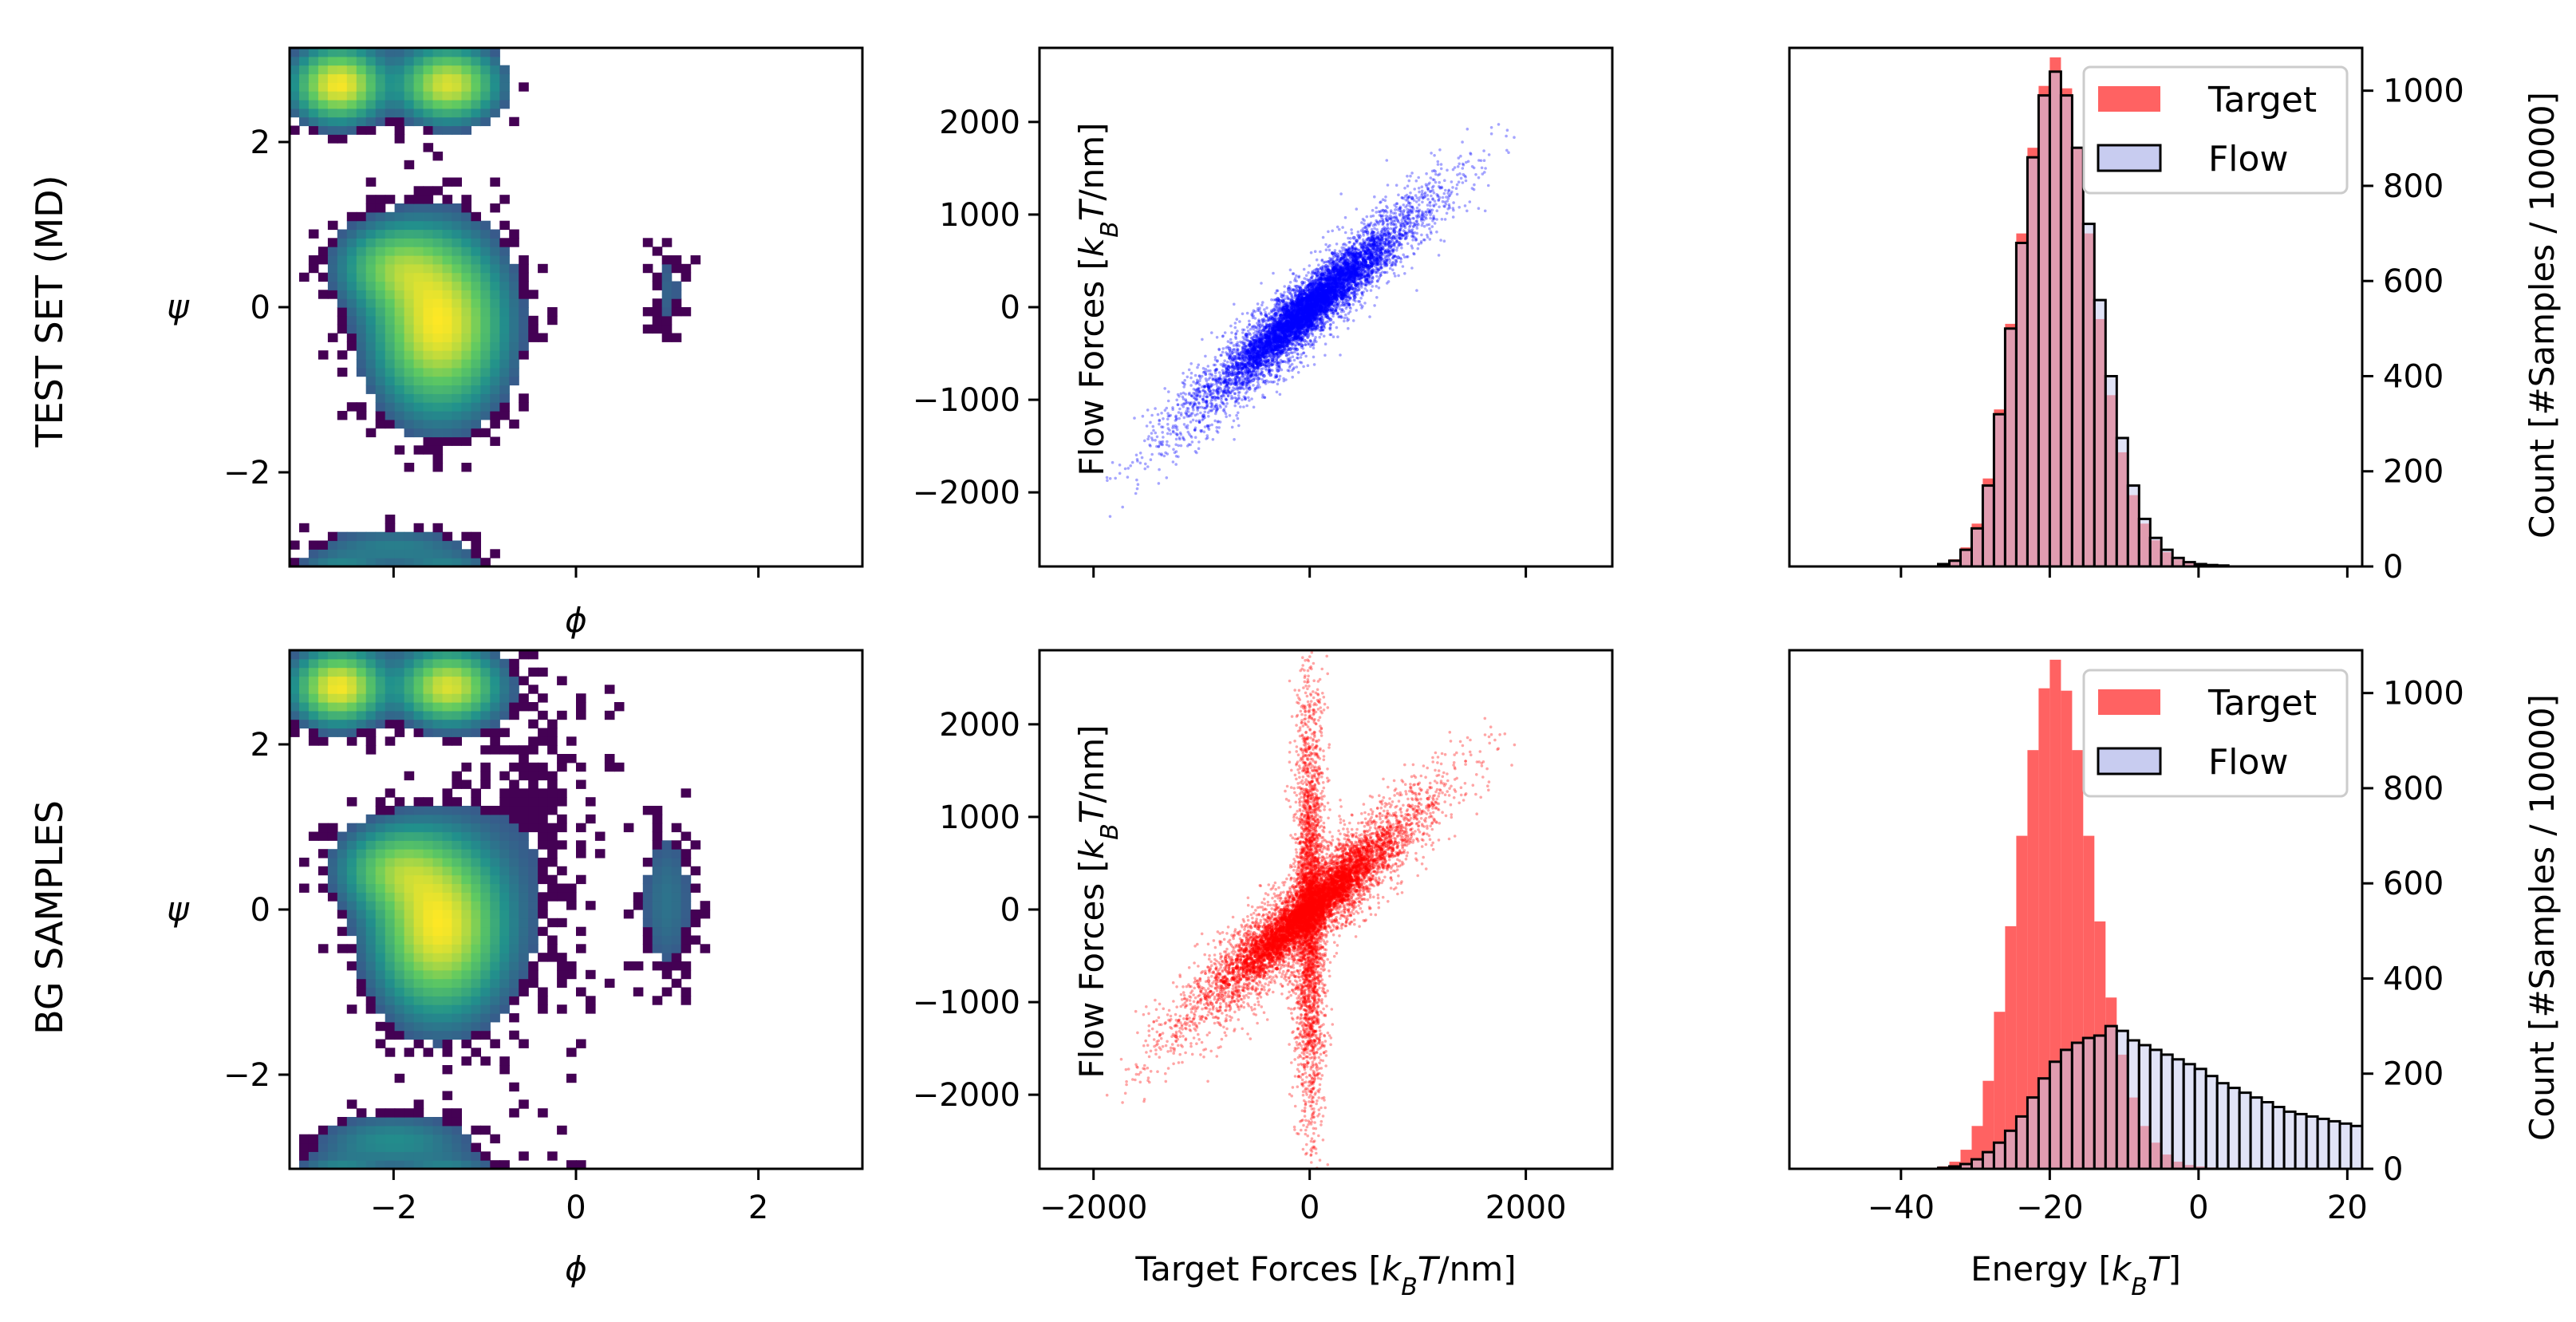  Describe the element at coordinates (576, 307) in the screenshot. I see `axes-frame` at that location.